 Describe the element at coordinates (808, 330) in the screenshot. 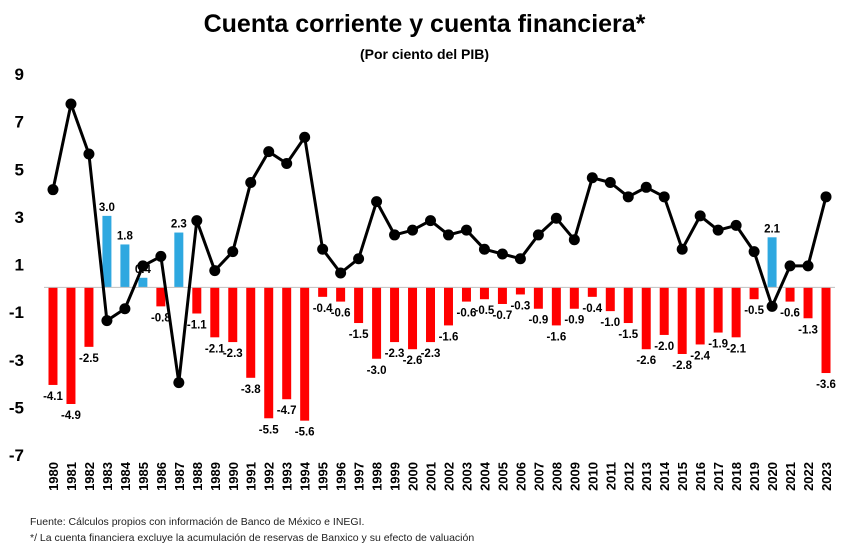

I see `bar-value-label: -1.3` at that location.